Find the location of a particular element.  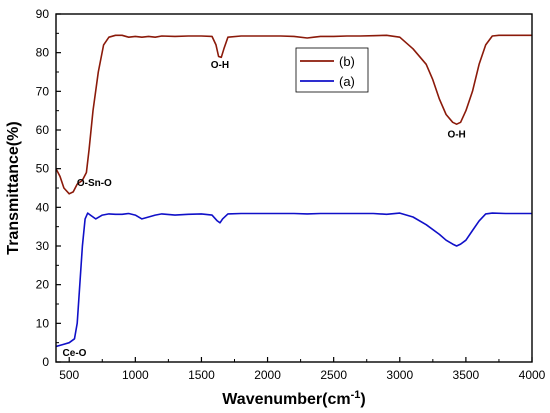

legend: (b) (a) is located at coordinates (332, 70).